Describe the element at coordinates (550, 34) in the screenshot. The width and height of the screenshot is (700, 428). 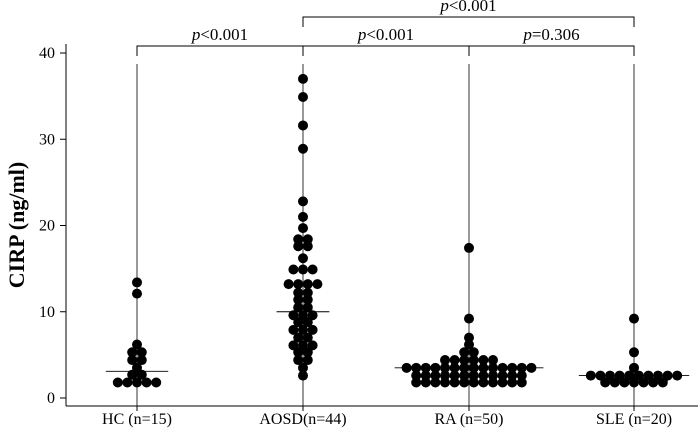
I see `p-value-label: p=0.306` at that location.